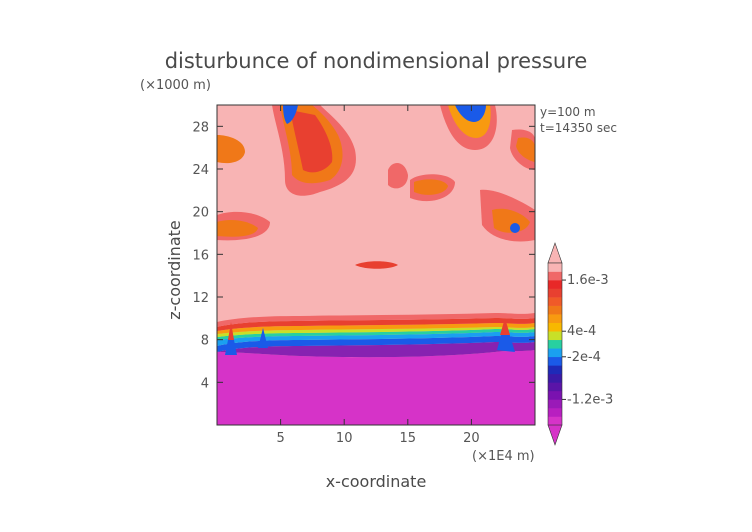  Describe the element at coordinates (200, 170) in the screenshot. I see `y-tick-label: 24` at that location.